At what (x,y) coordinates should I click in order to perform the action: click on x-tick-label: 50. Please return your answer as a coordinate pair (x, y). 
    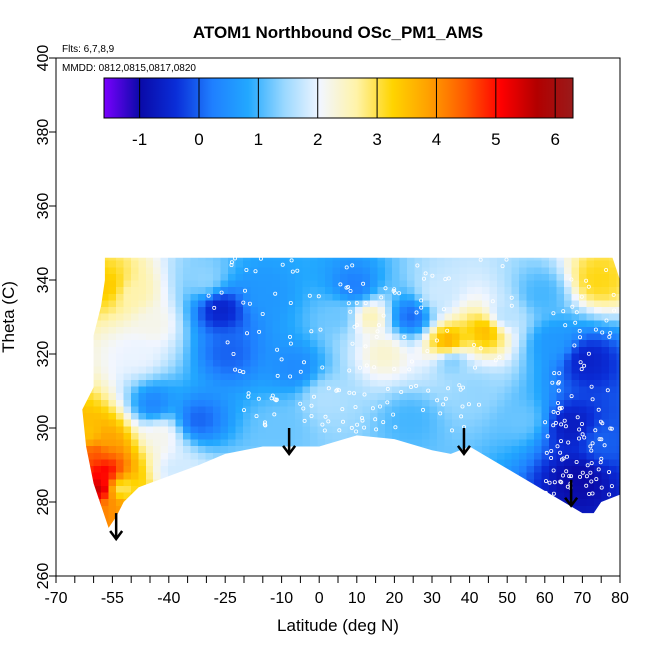
    Looking at the image, I should click on (507, 598).